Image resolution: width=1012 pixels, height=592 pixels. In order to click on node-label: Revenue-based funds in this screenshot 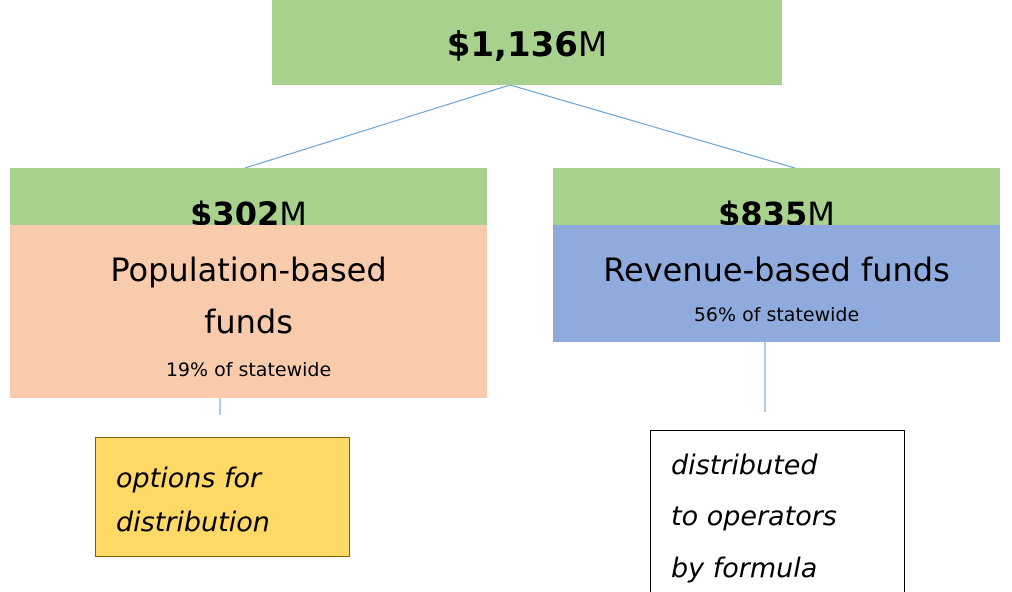, I will do `click(776, 270)`.